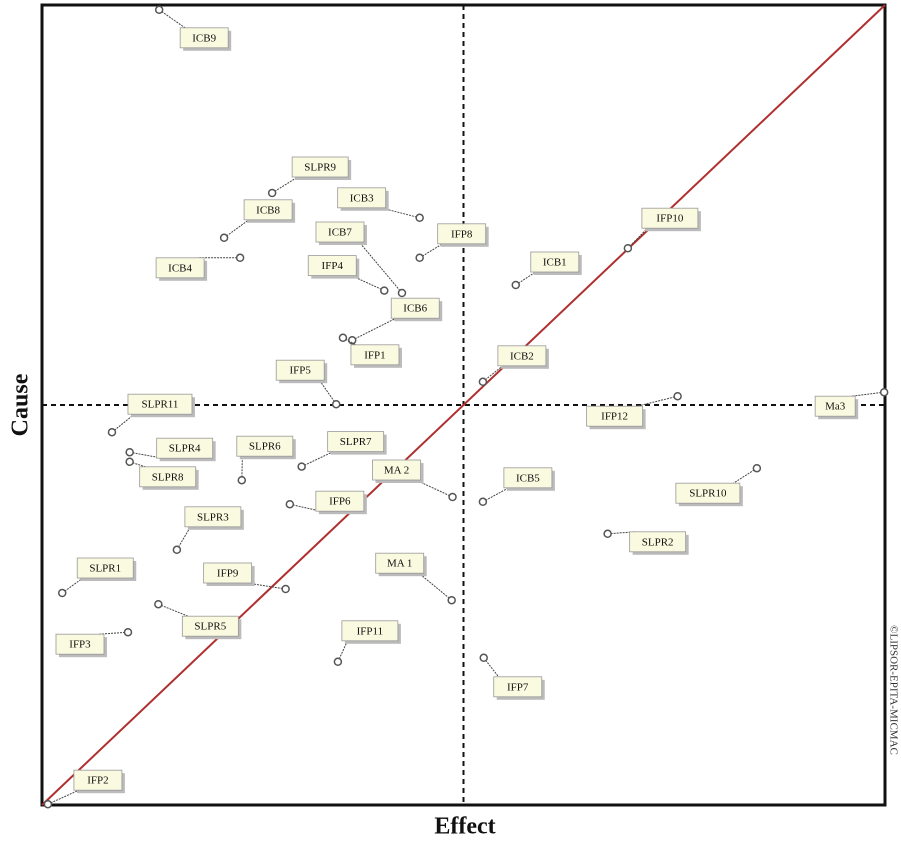 The width and height of the screenshot is (901, 843). I want to click on point-group: SLPR4, so click(170, 449).